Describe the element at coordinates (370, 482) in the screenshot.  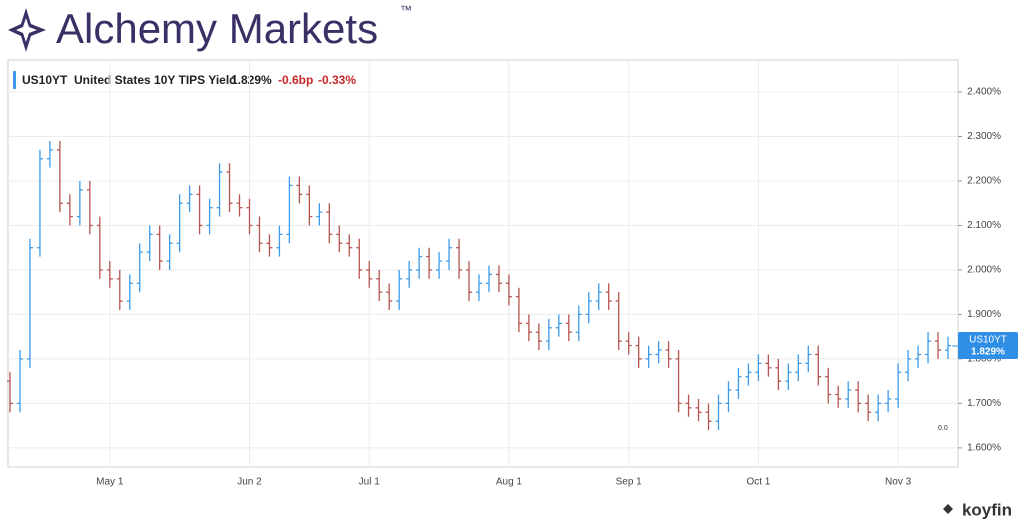
I see `x-tick-label: Jul 1` at that location.